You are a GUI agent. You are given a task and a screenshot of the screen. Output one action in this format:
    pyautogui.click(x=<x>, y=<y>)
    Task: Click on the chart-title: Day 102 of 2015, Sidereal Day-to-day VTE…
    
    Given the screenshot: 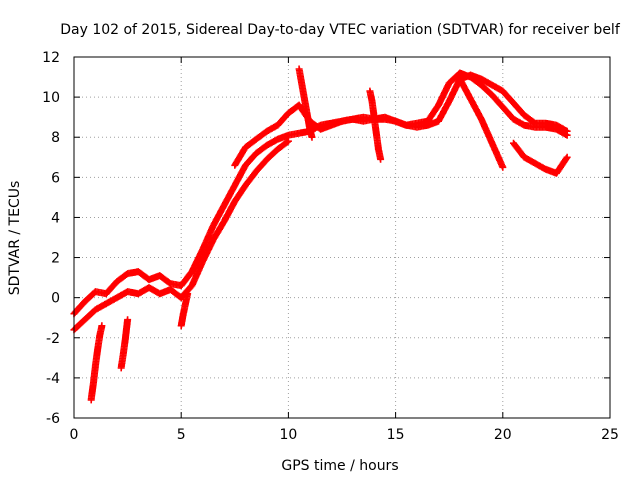 What is the action you would take?
    pyautogui.click(x=340, y=30)
    